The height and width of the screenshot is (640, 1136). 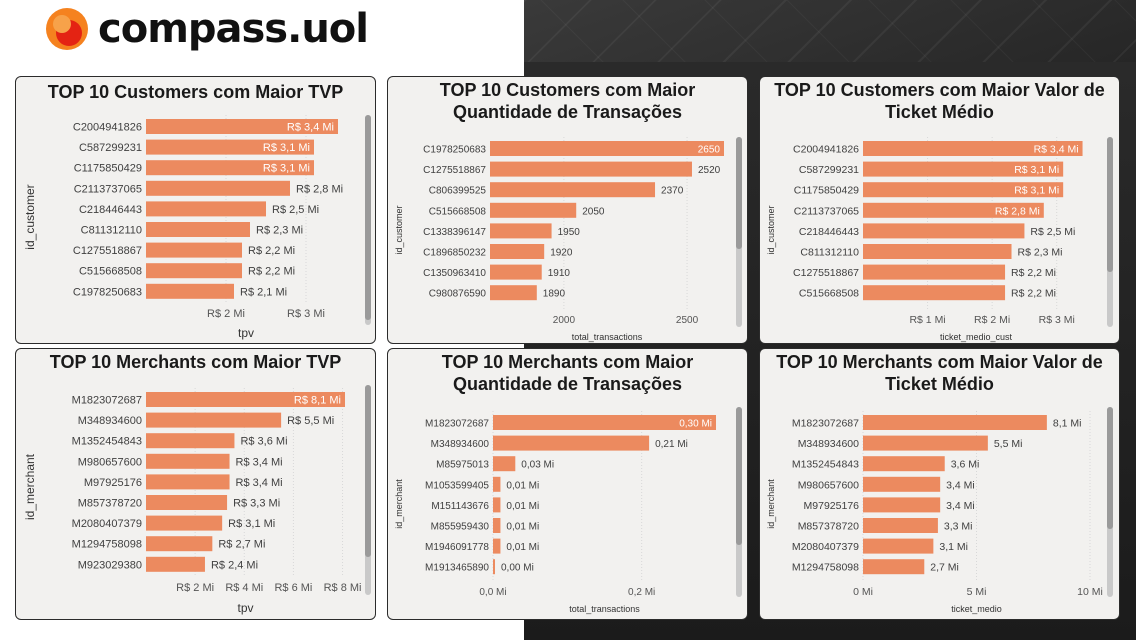 I want to click on category-label: M857378720, so click(x=110, y=504).